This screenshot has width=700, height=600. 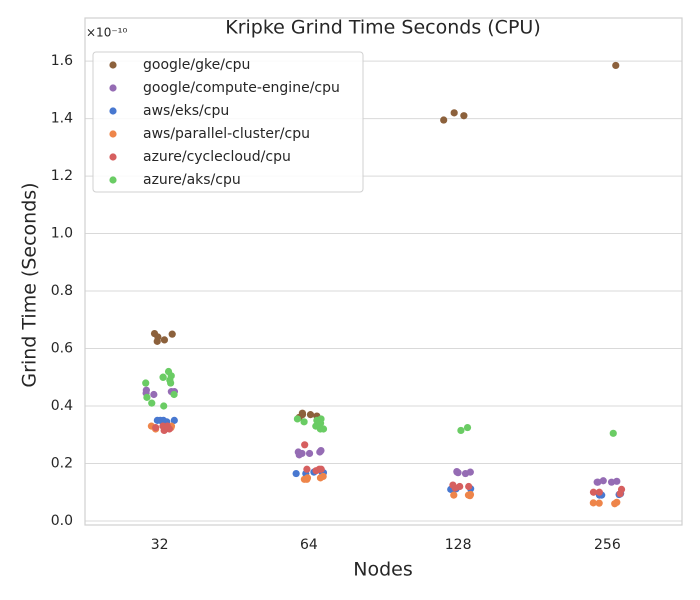 I want to click on y-tick-label: 0.0, so click(x=62, y=521).